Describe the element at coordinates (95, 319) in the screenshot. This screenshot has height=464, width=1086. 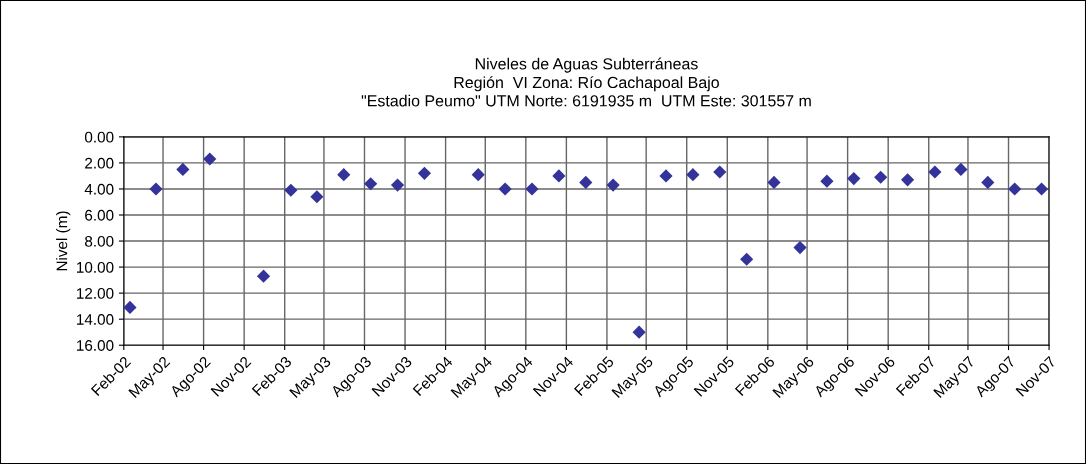
I see `y-tick-label: 14.00` at that location.